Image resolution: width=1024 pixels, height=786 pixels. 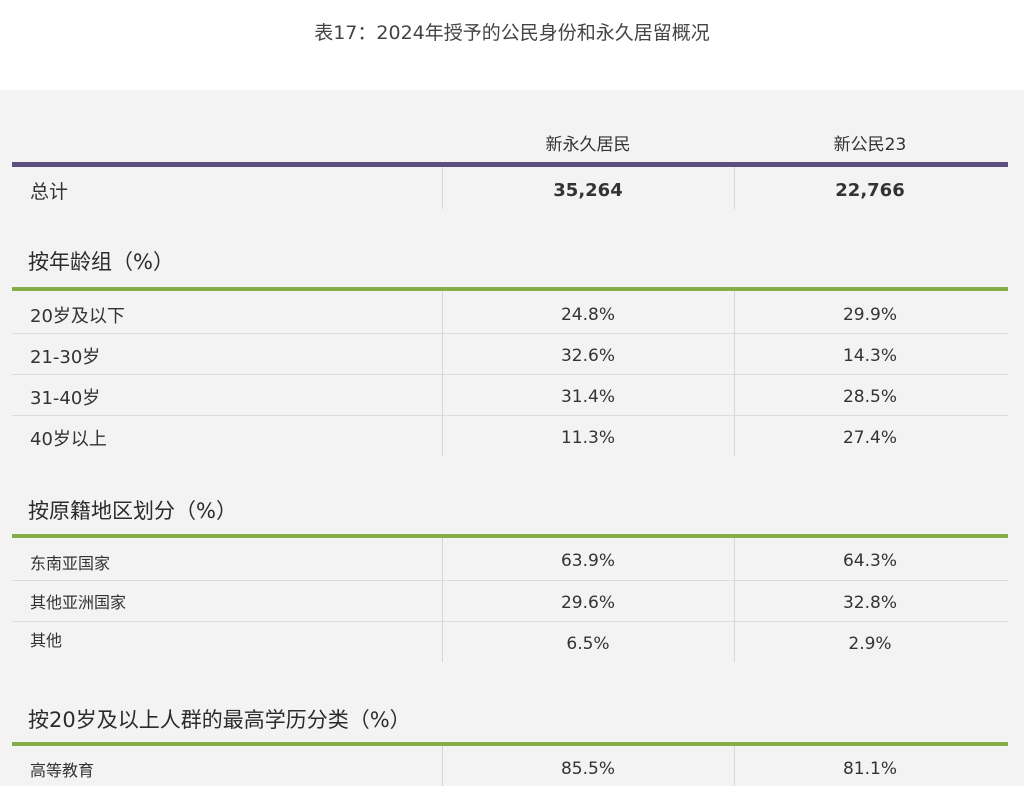 I want to click on row-value-new-citizens: 28.5%, so click(x=869, y=397).